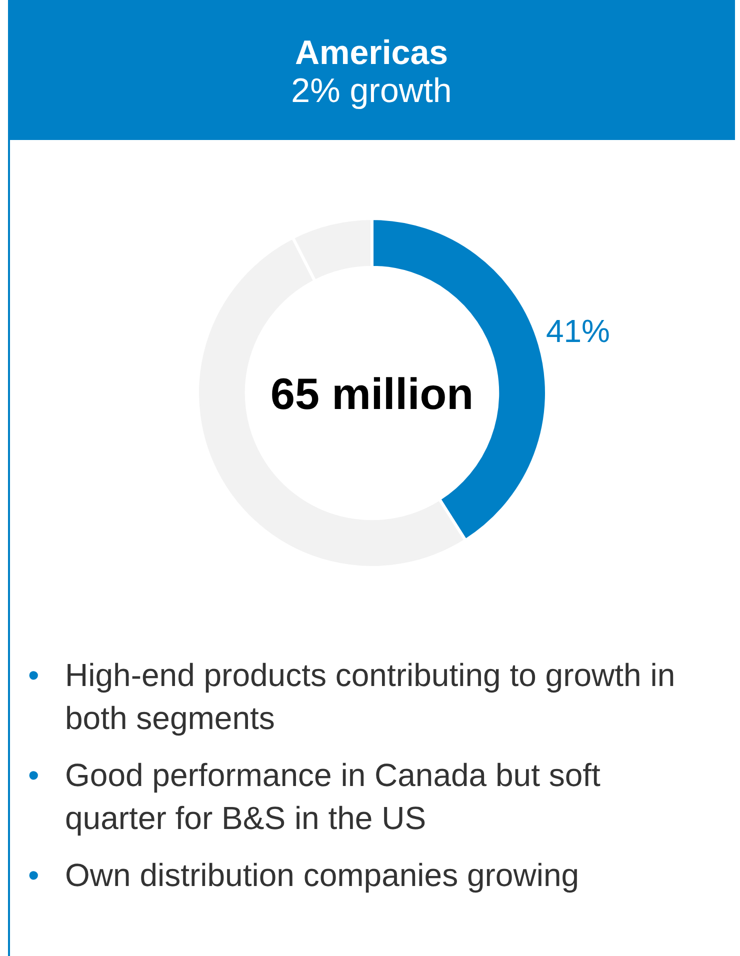  Describe the element at coordinates (315, 797) in the screenshot. I see `text: • Good performance in Canada but soft quarter for B&S in the US` at that location.